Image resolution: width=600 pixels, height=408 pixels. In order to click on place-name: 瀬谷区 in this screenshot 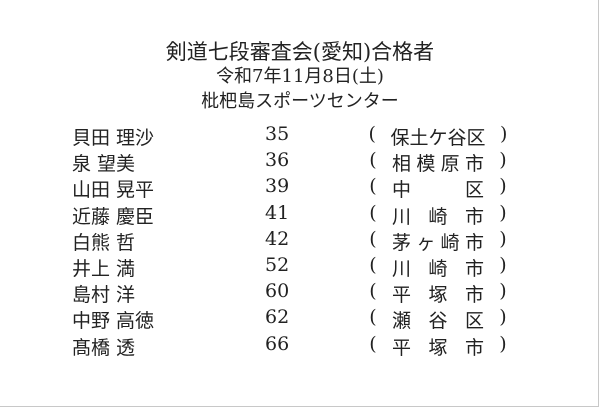, I will do `click(438, 321)`.